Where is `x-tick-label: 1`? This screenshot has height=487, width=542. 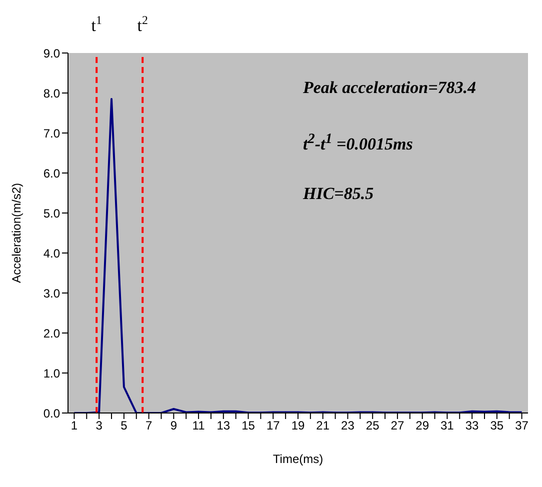
x-tick-label: 1 is located at coordinates (74, 425).